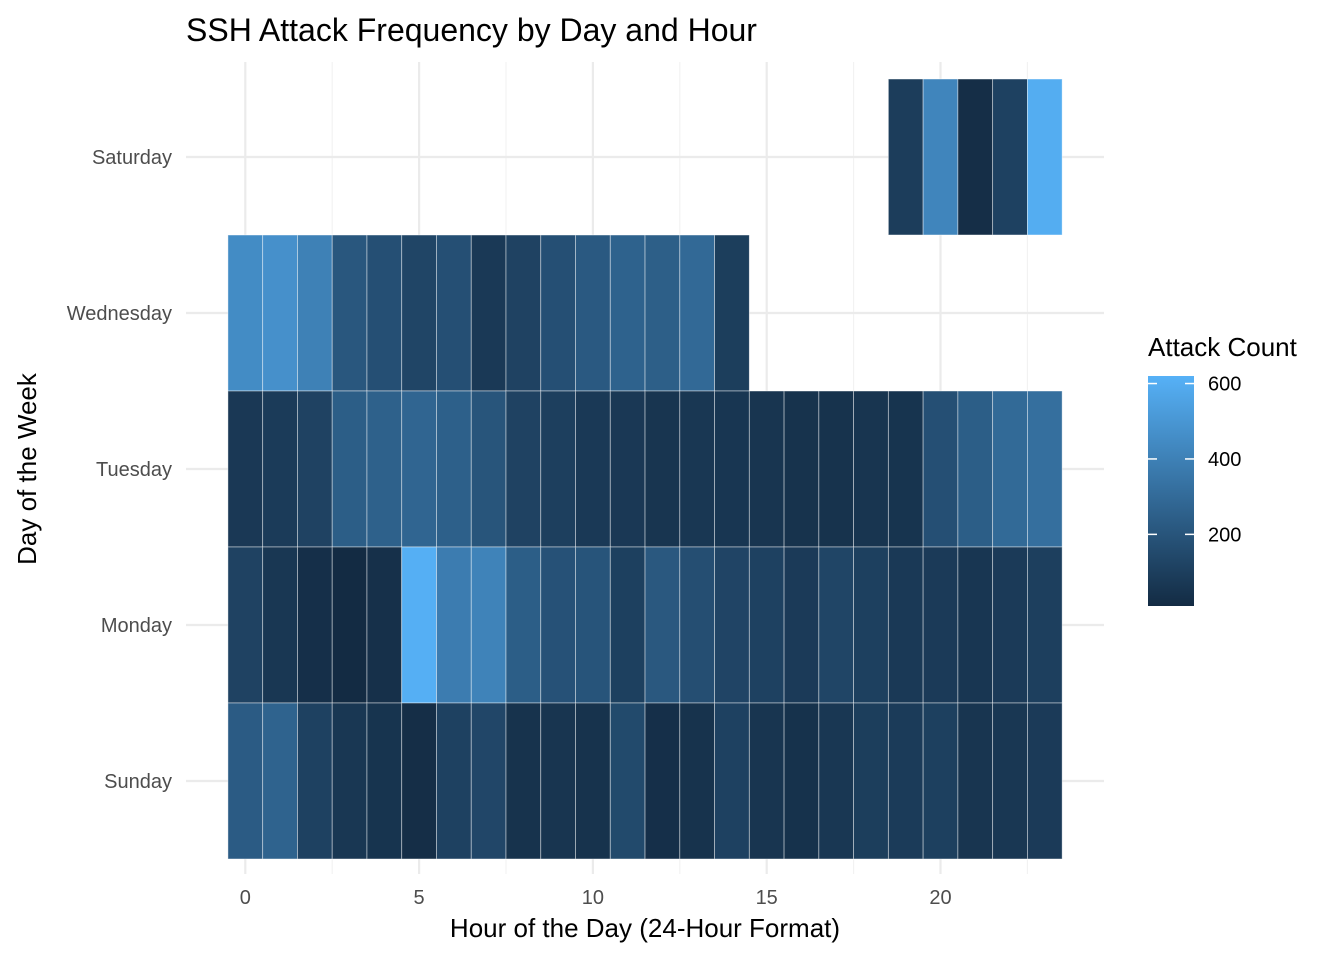 The image size is (1344, 960). What do you see at coordinates (645, 928) in the screenshot?
I see `x-axis-title: Hour of the Day (24-Hour Format)` at bounding box center [645, 928].